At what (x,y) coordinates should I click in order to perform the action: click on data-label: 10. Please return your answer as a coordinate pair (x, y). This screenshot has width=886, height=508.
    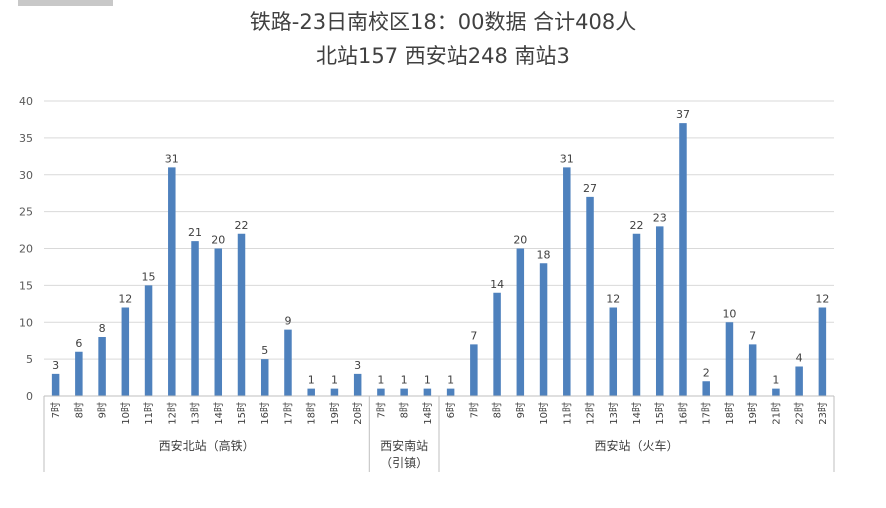
    Looking at the image, I should click on (729, 313).